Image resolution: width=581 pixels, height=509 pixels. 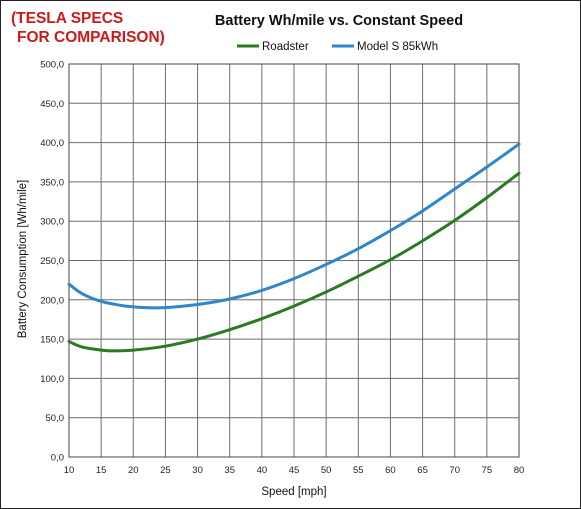 I want to click on x-tick-label: 35, so click(x=229, y=470).